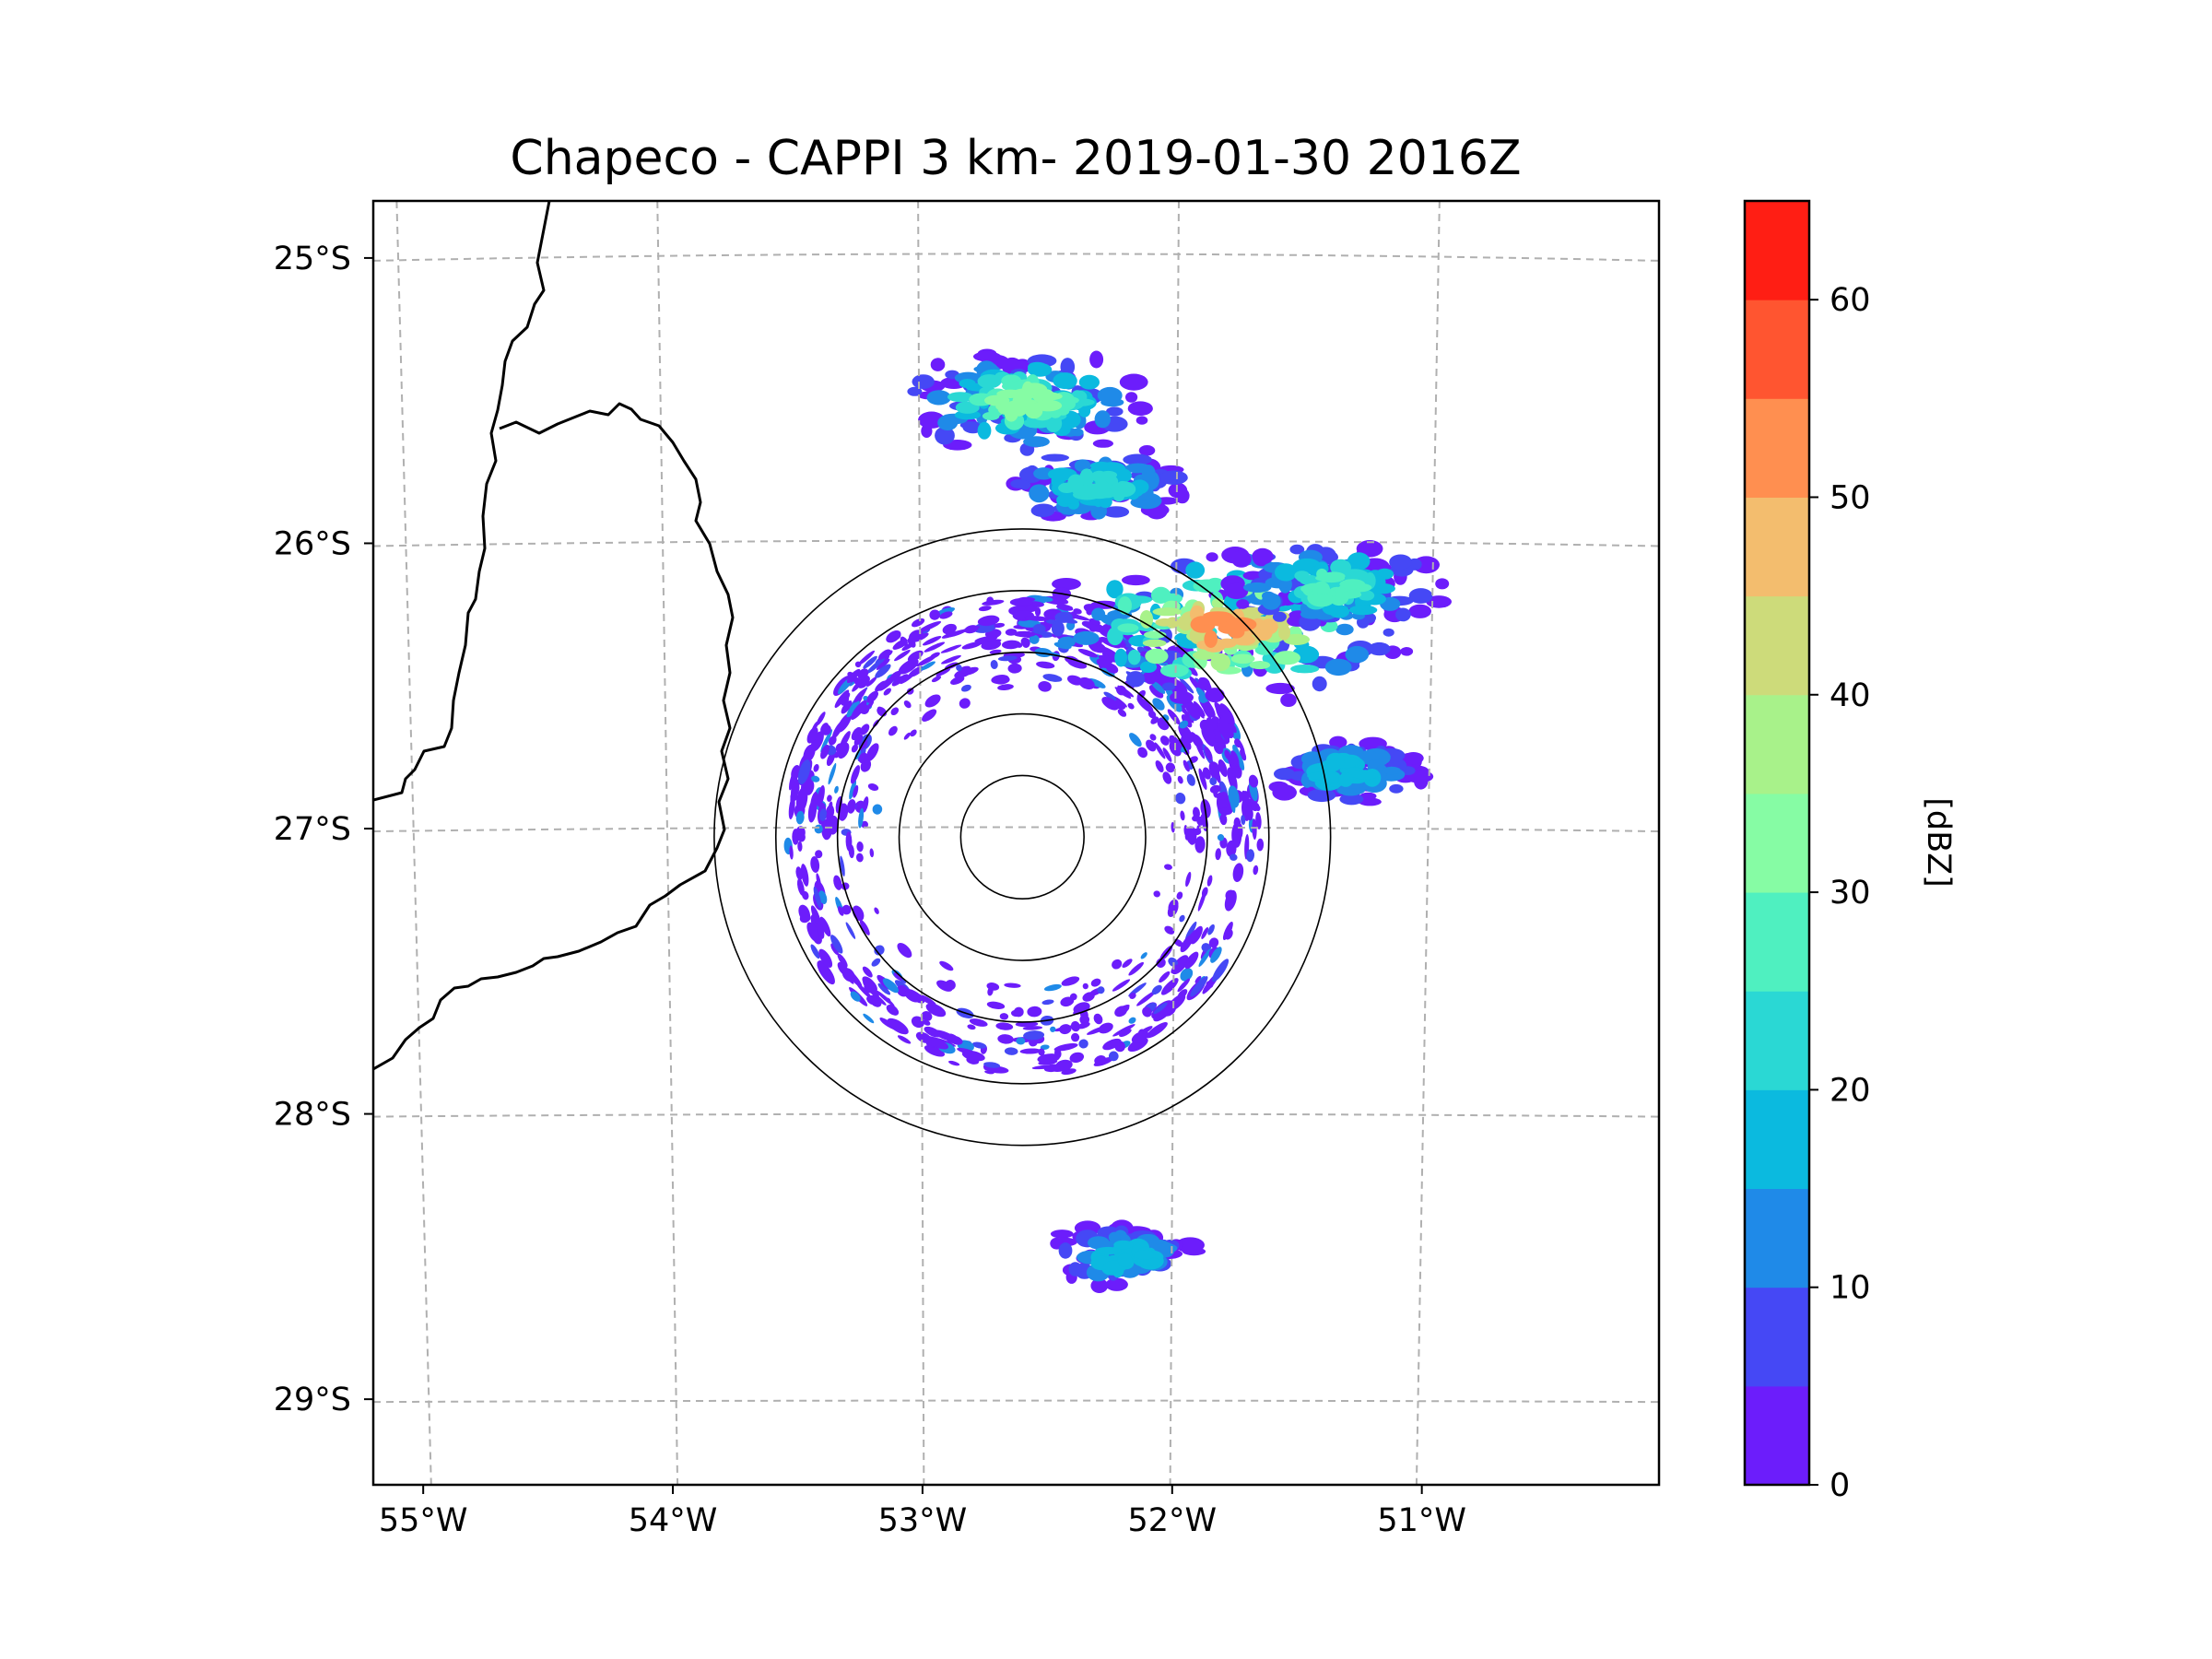  Describe the element at coordinates (1172, 1520) in the screenshot. I see `lon-tick-label: 52°W` at that location.